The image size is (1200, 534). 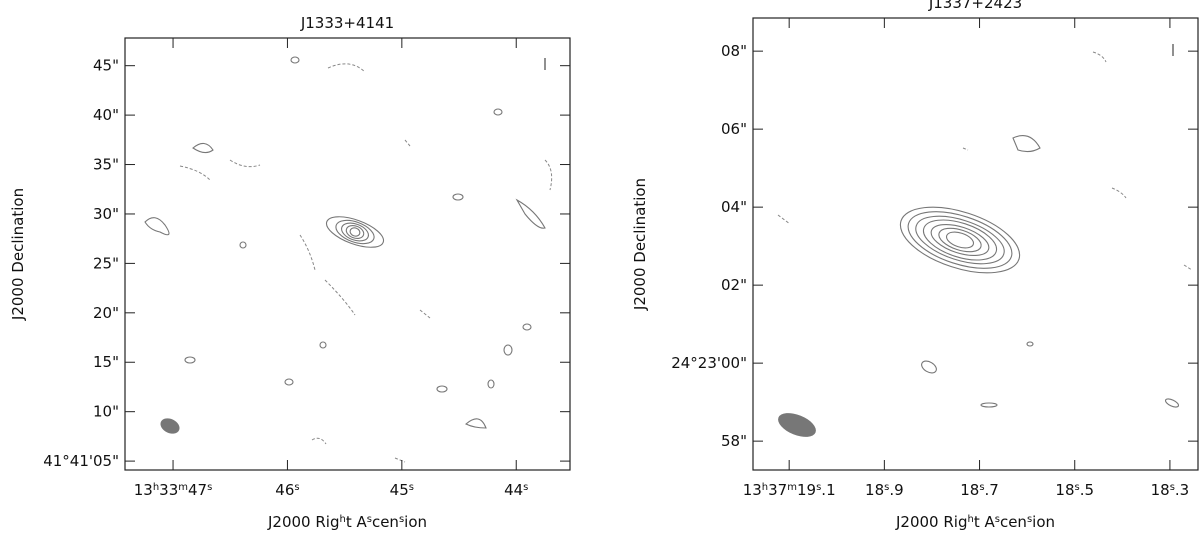 I want to click on x-tick-label: 13h33m47s, so click(x=173, y=490).